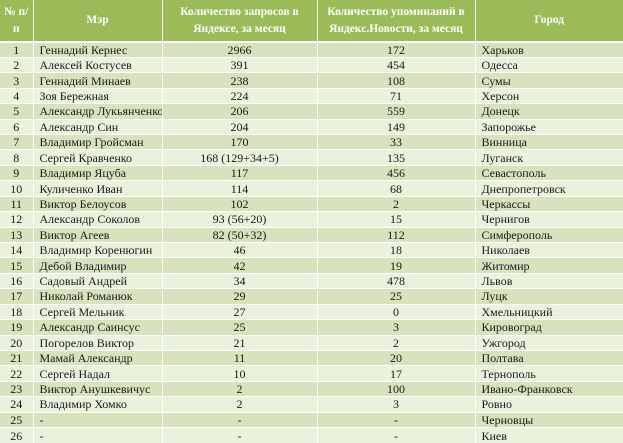 This screenshot has width=623, height=443. I want to click on cell-index: 5, so click(17, 111).